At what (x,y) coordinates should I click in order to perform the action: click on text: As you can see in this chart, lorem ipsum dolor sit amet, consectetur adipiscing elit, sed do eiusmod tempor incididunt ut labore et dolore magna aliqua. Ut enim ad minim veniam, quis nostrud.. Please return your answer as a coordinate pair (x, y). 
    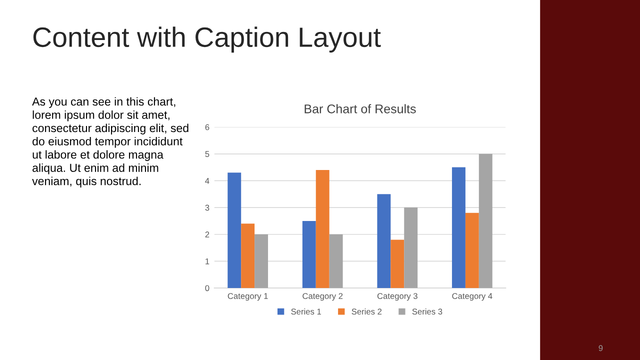
    Looking at the image, I should click on (110, 142).